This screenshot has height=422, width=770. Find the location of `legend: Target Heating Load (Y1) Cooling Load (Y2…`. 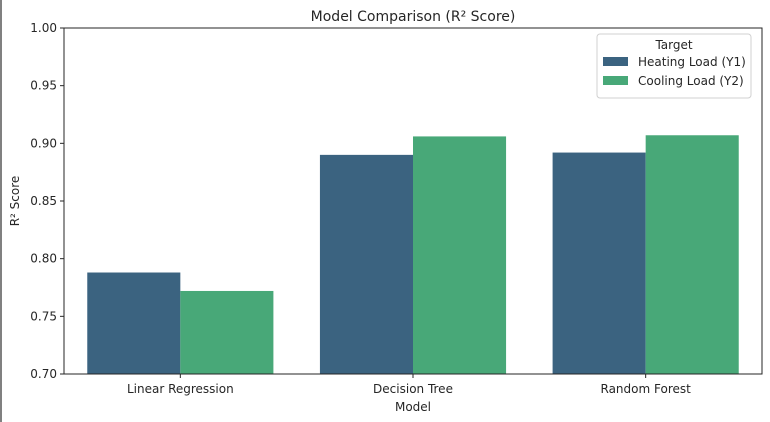

legend: Target Heating Load (Y1) Cooling Load (Y2… is located at coordinates (674, 66).